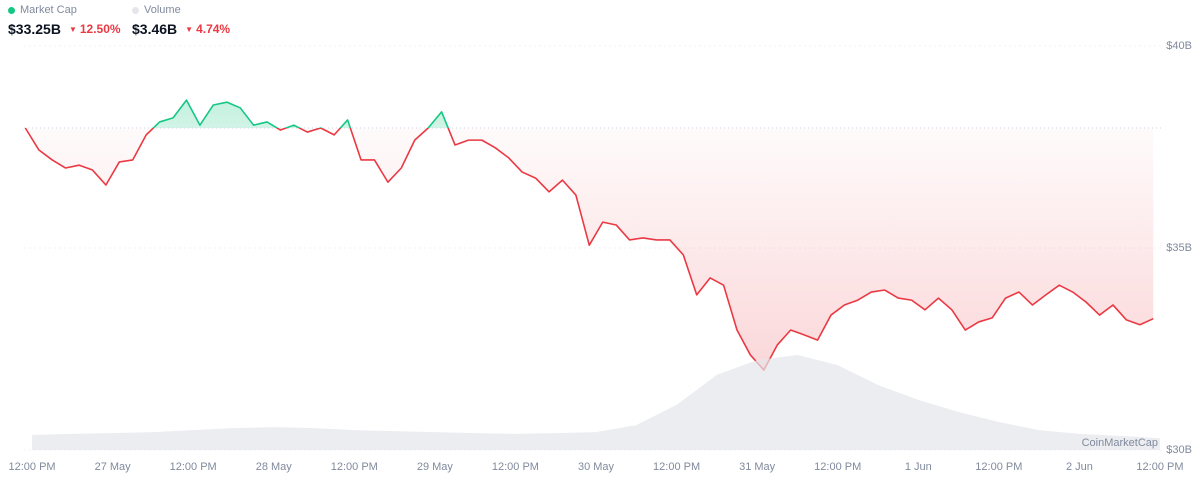 Image resolution: width=1200 pixels, height=487 pixels. I want to click on x-tick-label: 31 May, so click(757, 467).